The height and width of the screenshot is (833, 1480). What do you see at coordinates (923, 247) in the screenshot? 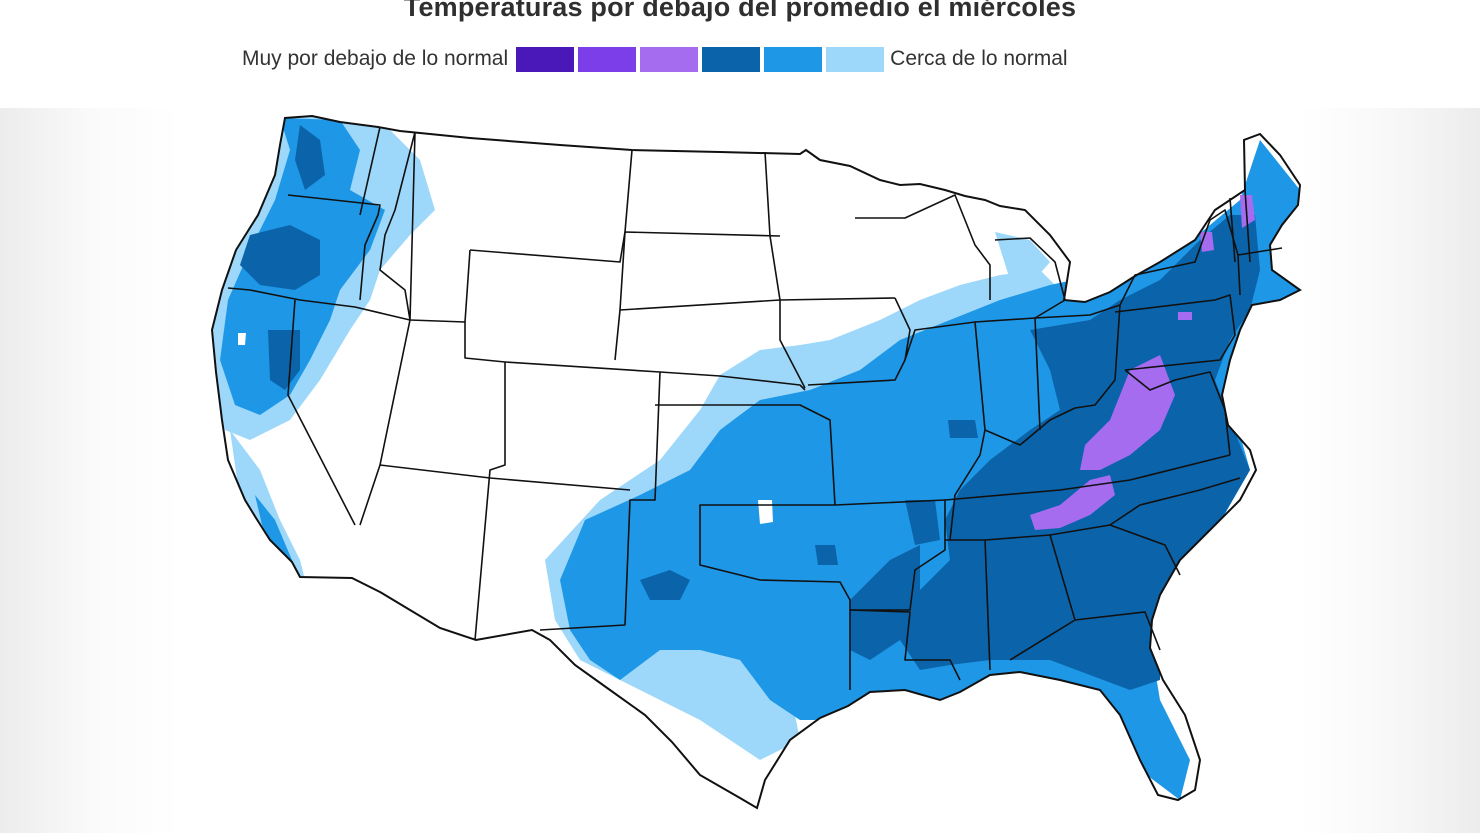
I see `border-wi` at bounding box center [923, 247].